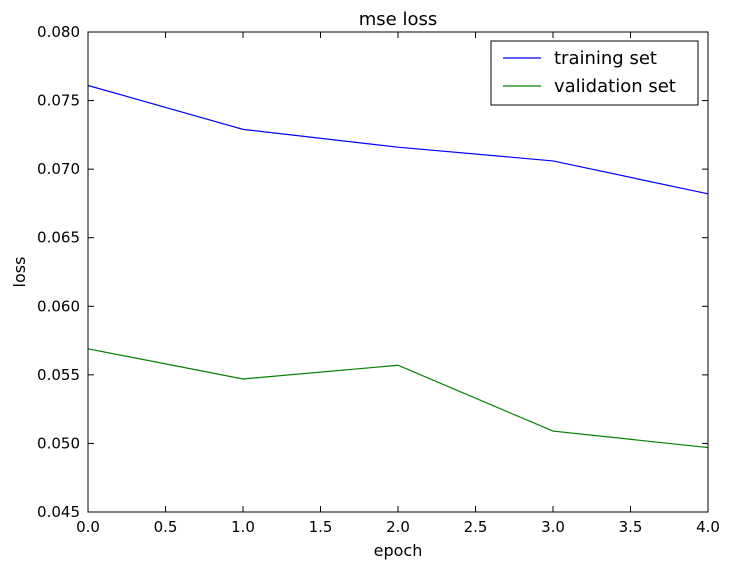  What do you see at coordinates (476, 527) in the screenshot?
I see `x-tick-label: 2.5` at bounding box center [476, 527].